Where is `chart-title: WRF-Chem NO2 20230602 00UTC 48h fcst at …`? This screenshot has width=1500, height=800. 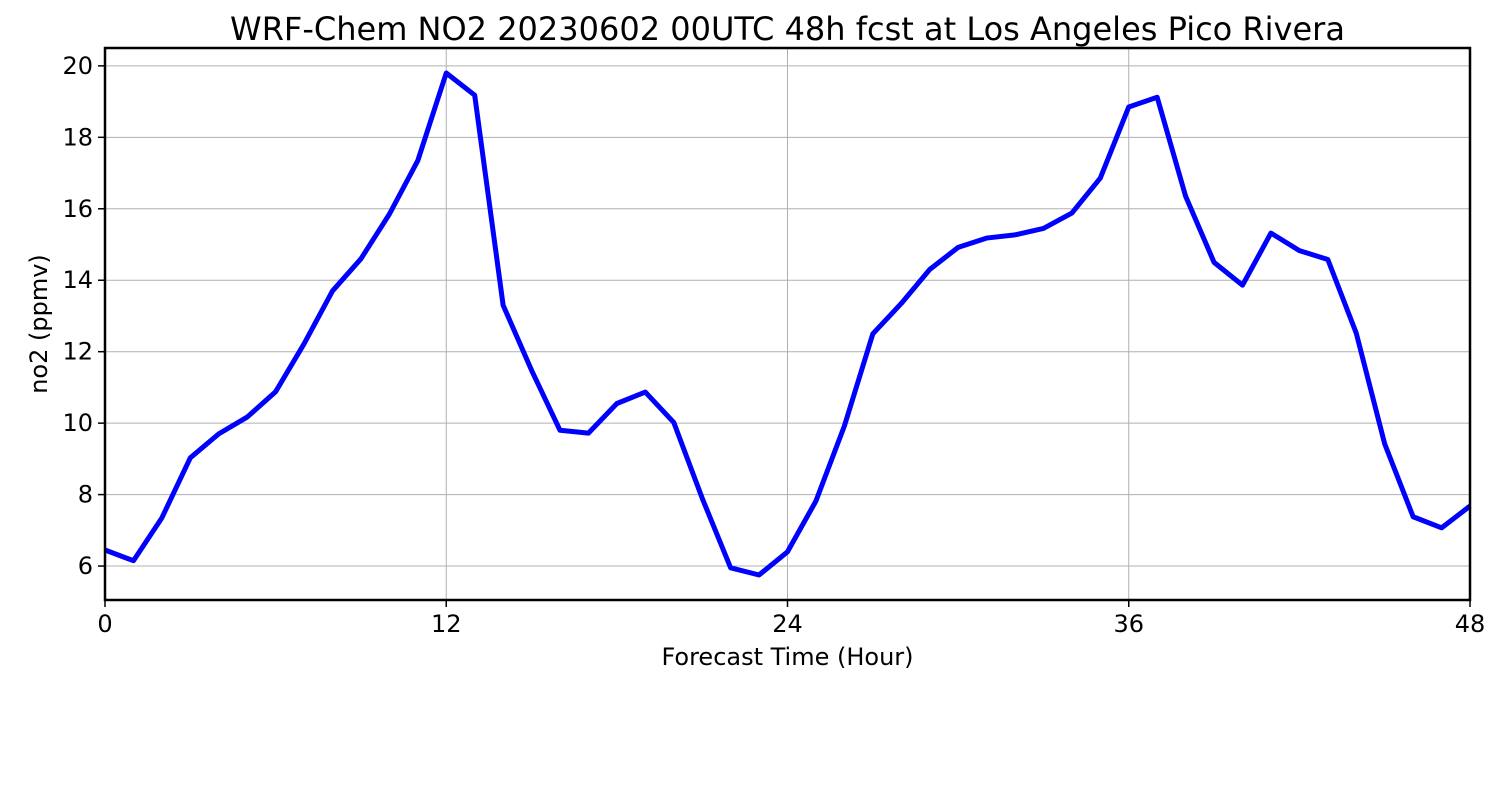
chart-title: WRF-Chem NO2 20230602 00UTC 48h fcst at … is located at coordinates (787, 29).